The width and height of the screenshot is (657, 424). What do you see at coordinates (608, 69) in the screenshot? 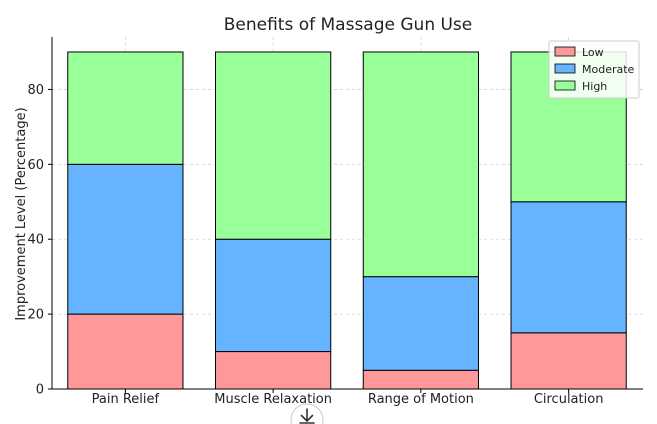
I see `legend-label-moderate: Moderate` at bounding box center [608, 69].